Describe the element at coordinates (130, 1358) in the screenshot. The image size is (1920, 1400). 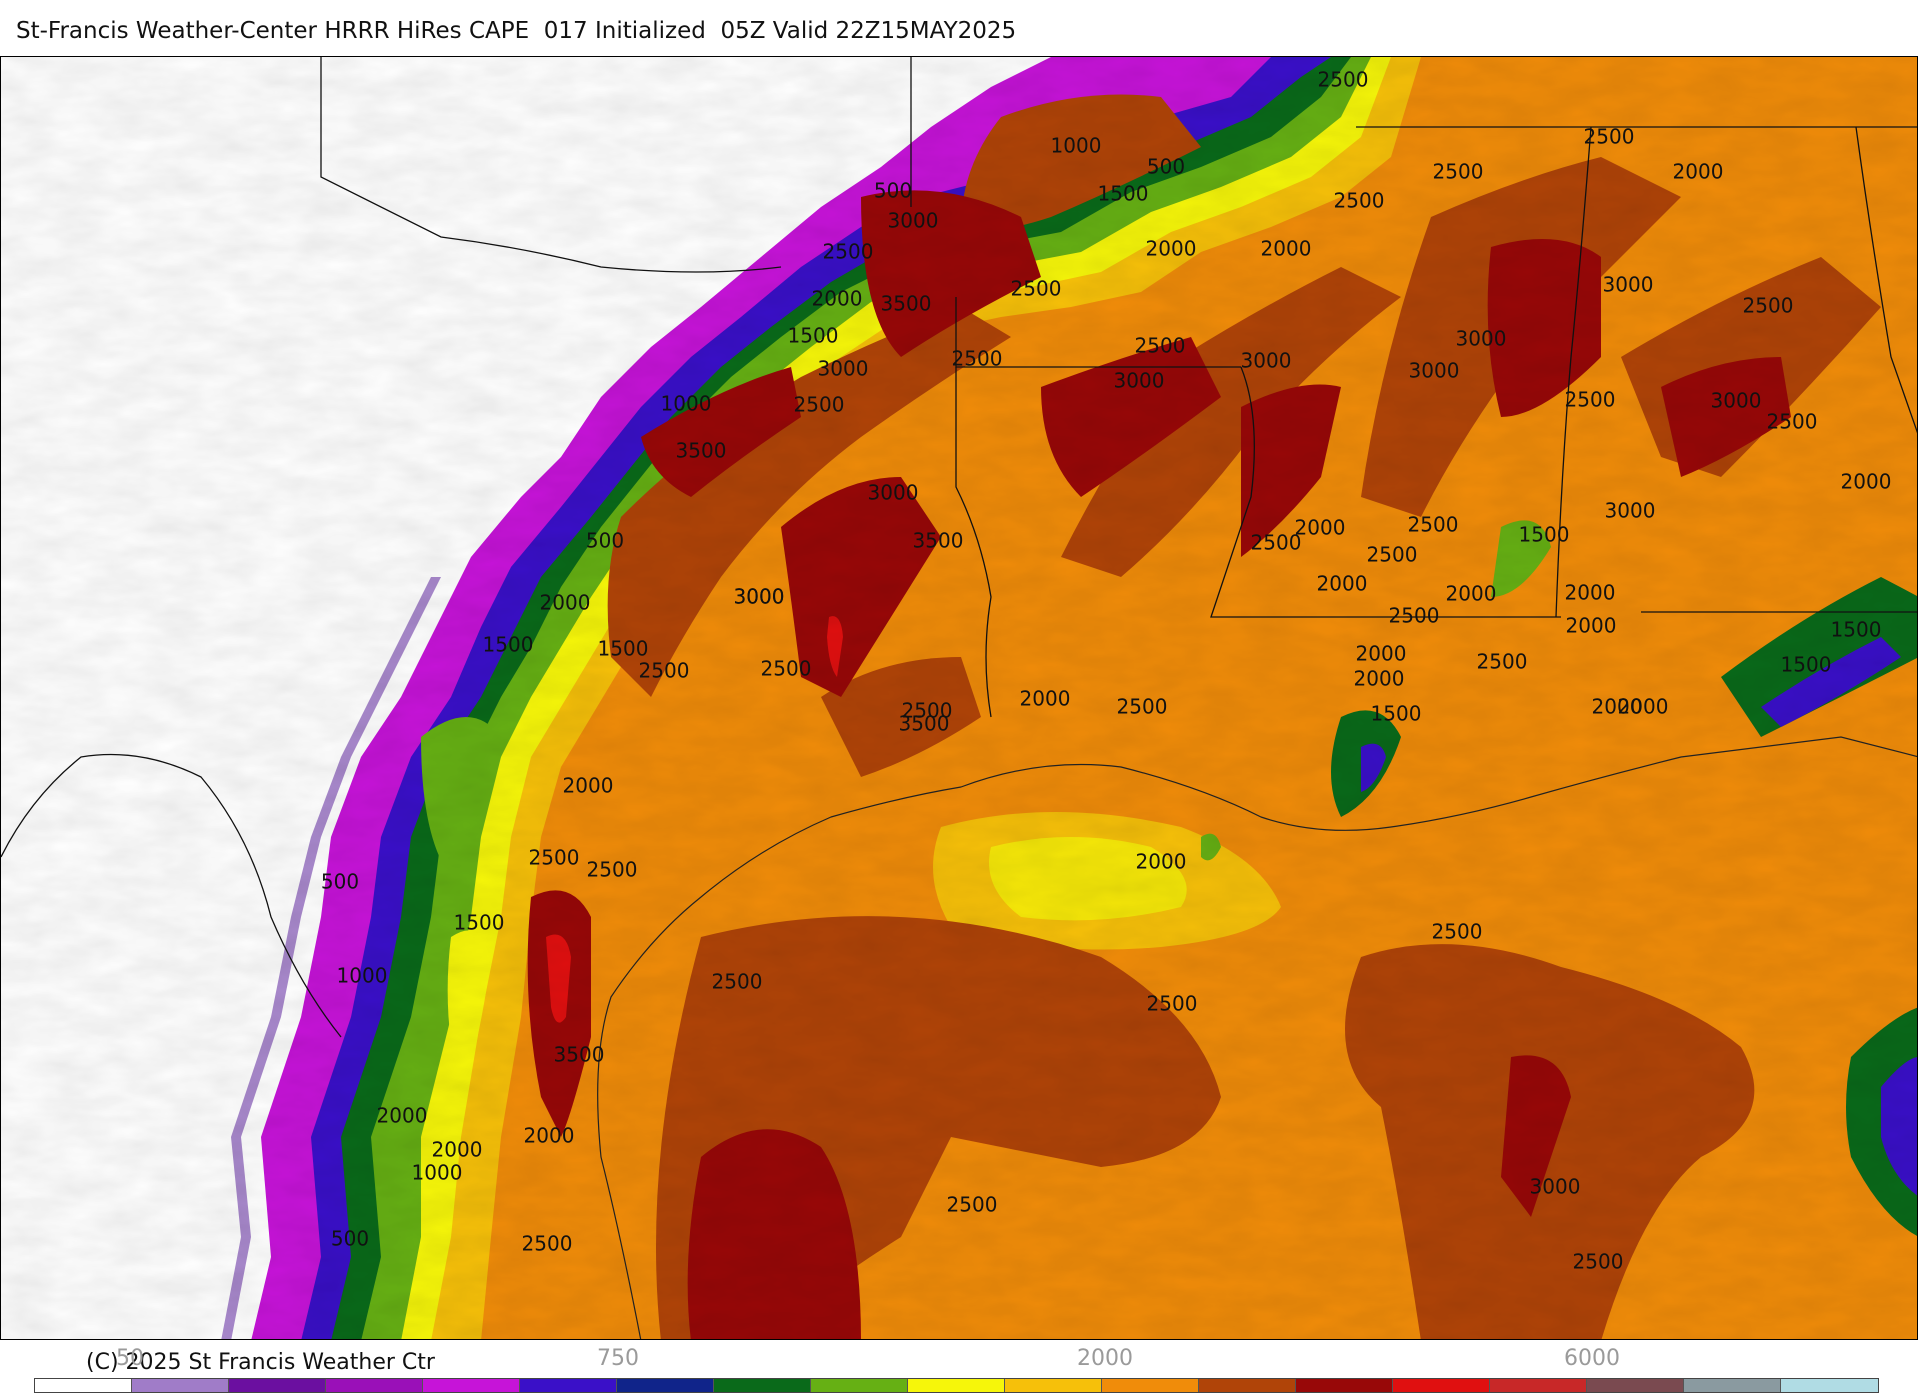
I see `colorbar-tick-label: 50` at that location.